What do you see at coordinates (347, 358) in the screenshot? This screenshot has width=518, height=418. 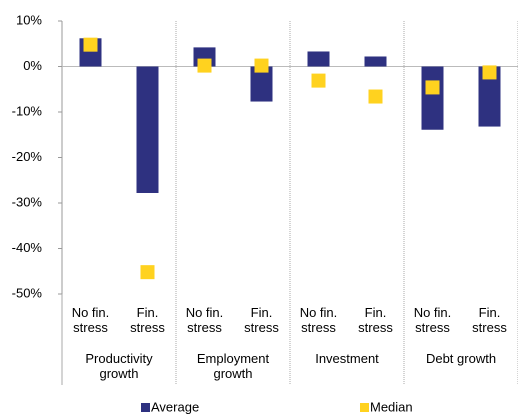 I see `group-label: Investment` at bounding box center [347, 358].